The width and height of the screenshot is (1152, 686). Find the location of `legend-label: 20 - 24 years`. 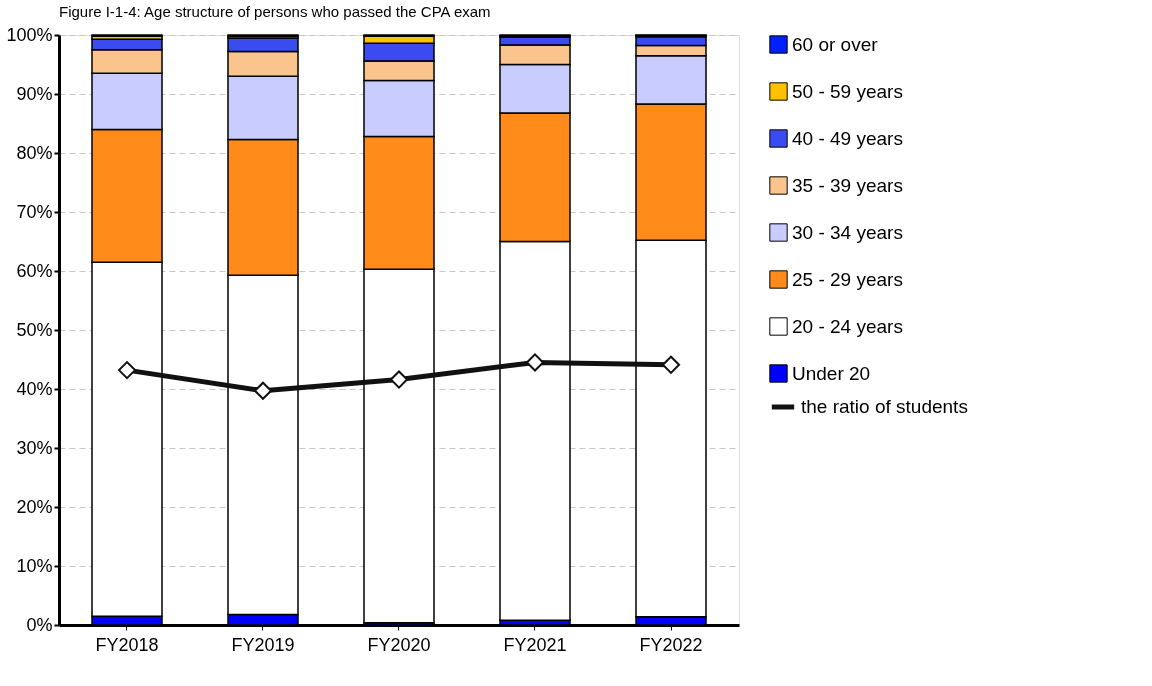

legend-label: 20 - 24 years is located at coordinates (847, 326).